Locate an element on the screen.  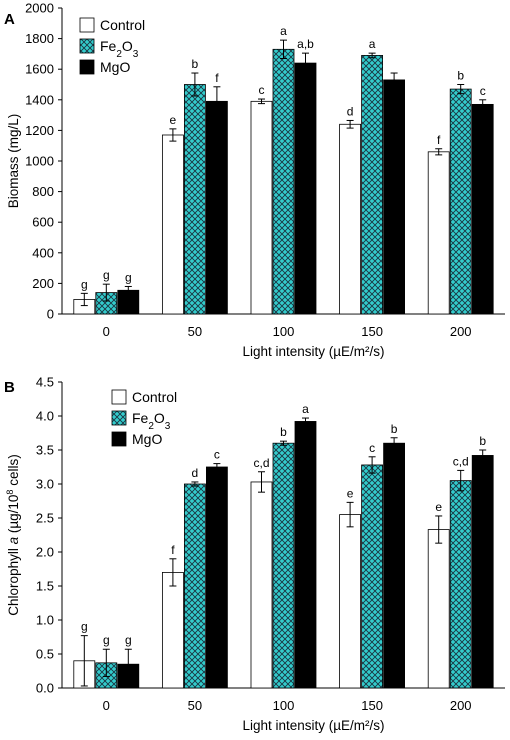
panel-b-x-tick-label: 150 is located at coordinates (372, 705).